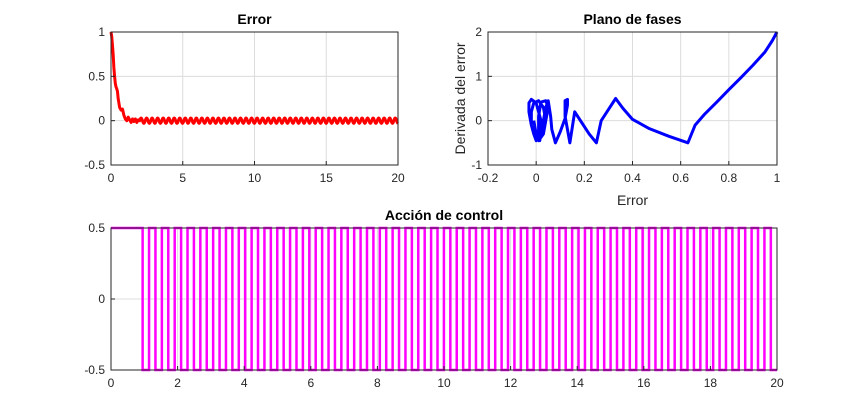 The width and height of the screenshot is (859, 416). What do you see at coordinates (111, 178) in the screenshot?
I see `error-plot-xtick-label: 0` at bounding box center [111, 178].